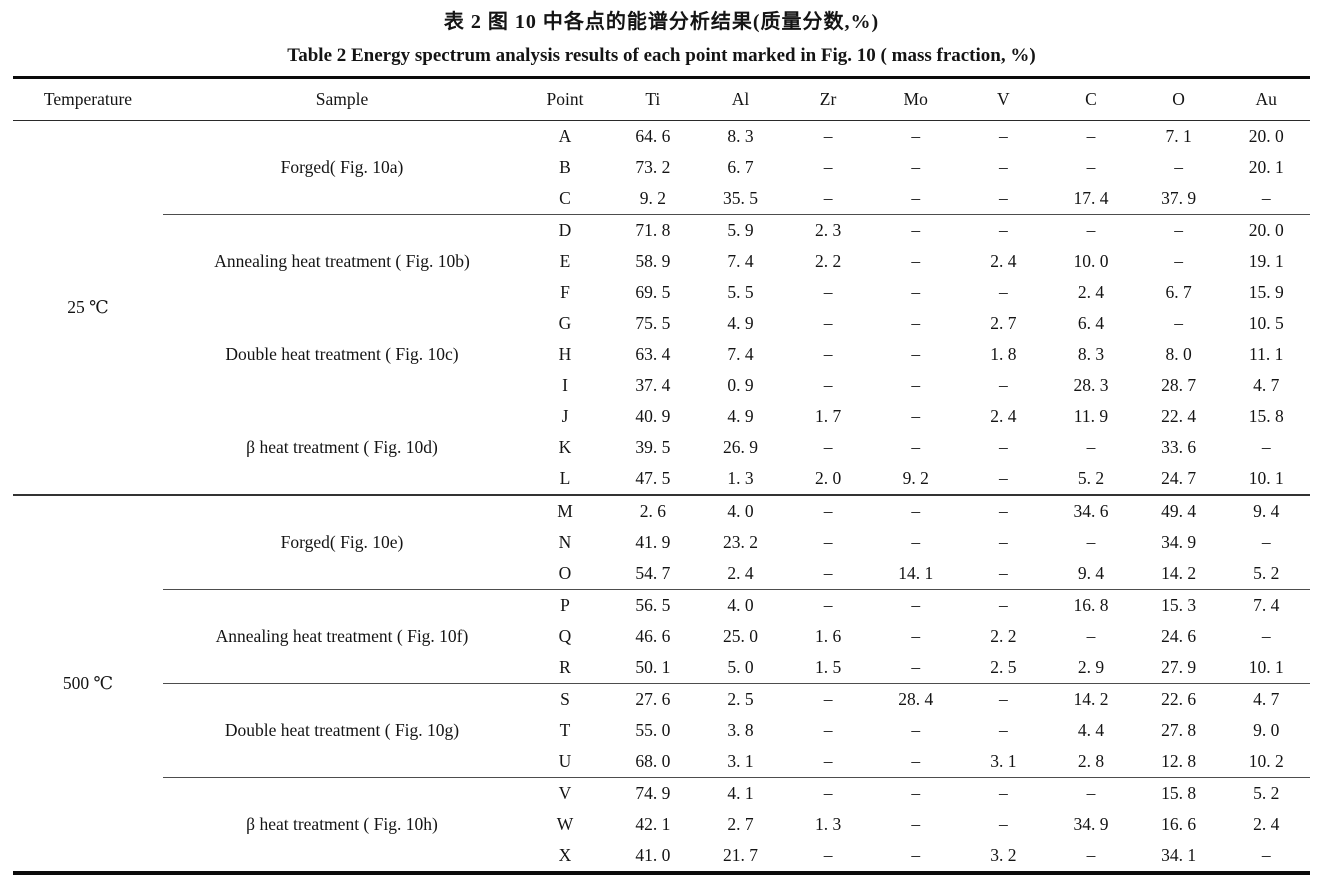  I want to click on value-cell-ti: 2. 6, so click(652, 511).